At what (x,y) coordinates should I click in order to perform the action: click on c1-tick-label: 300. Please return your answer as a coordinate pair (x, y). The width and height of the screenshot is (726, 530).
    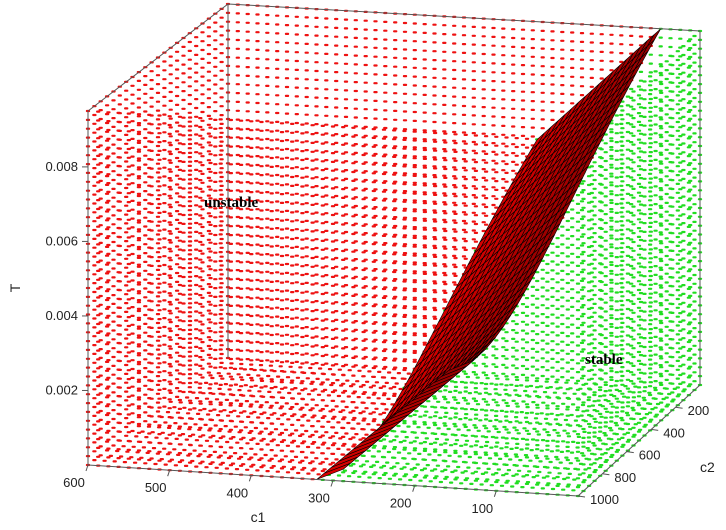
    Looking at the image, I should click on (319, 498).